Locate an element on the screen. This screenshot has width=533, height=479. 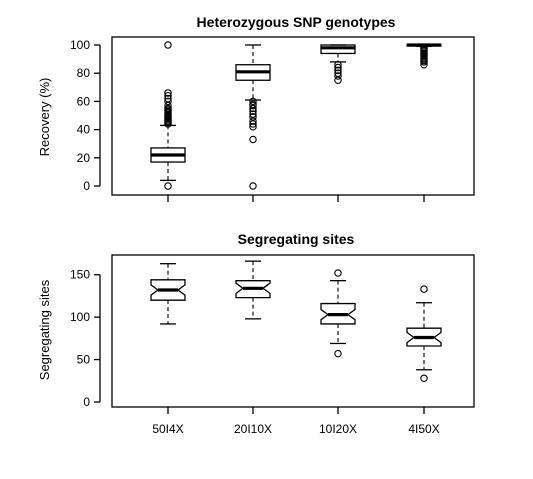
x-tick-label: 20I10X is located at coordinates (253, 429).